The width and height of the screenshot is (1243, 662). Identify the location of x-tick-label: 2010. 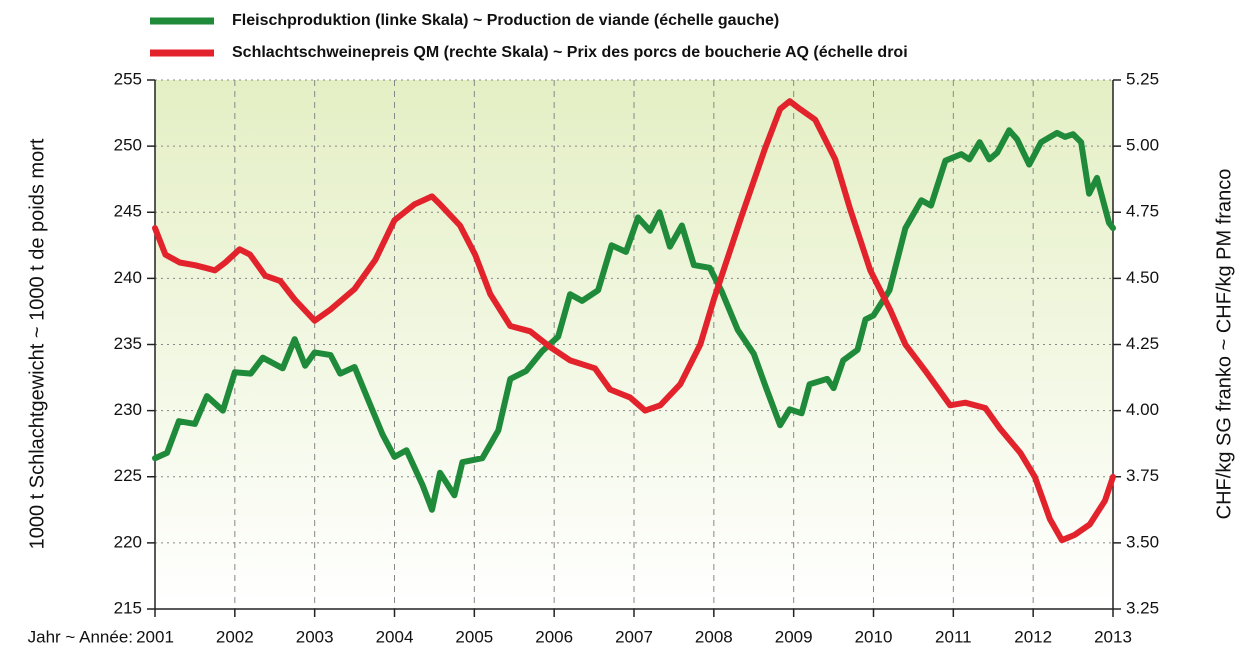
(874, 636).